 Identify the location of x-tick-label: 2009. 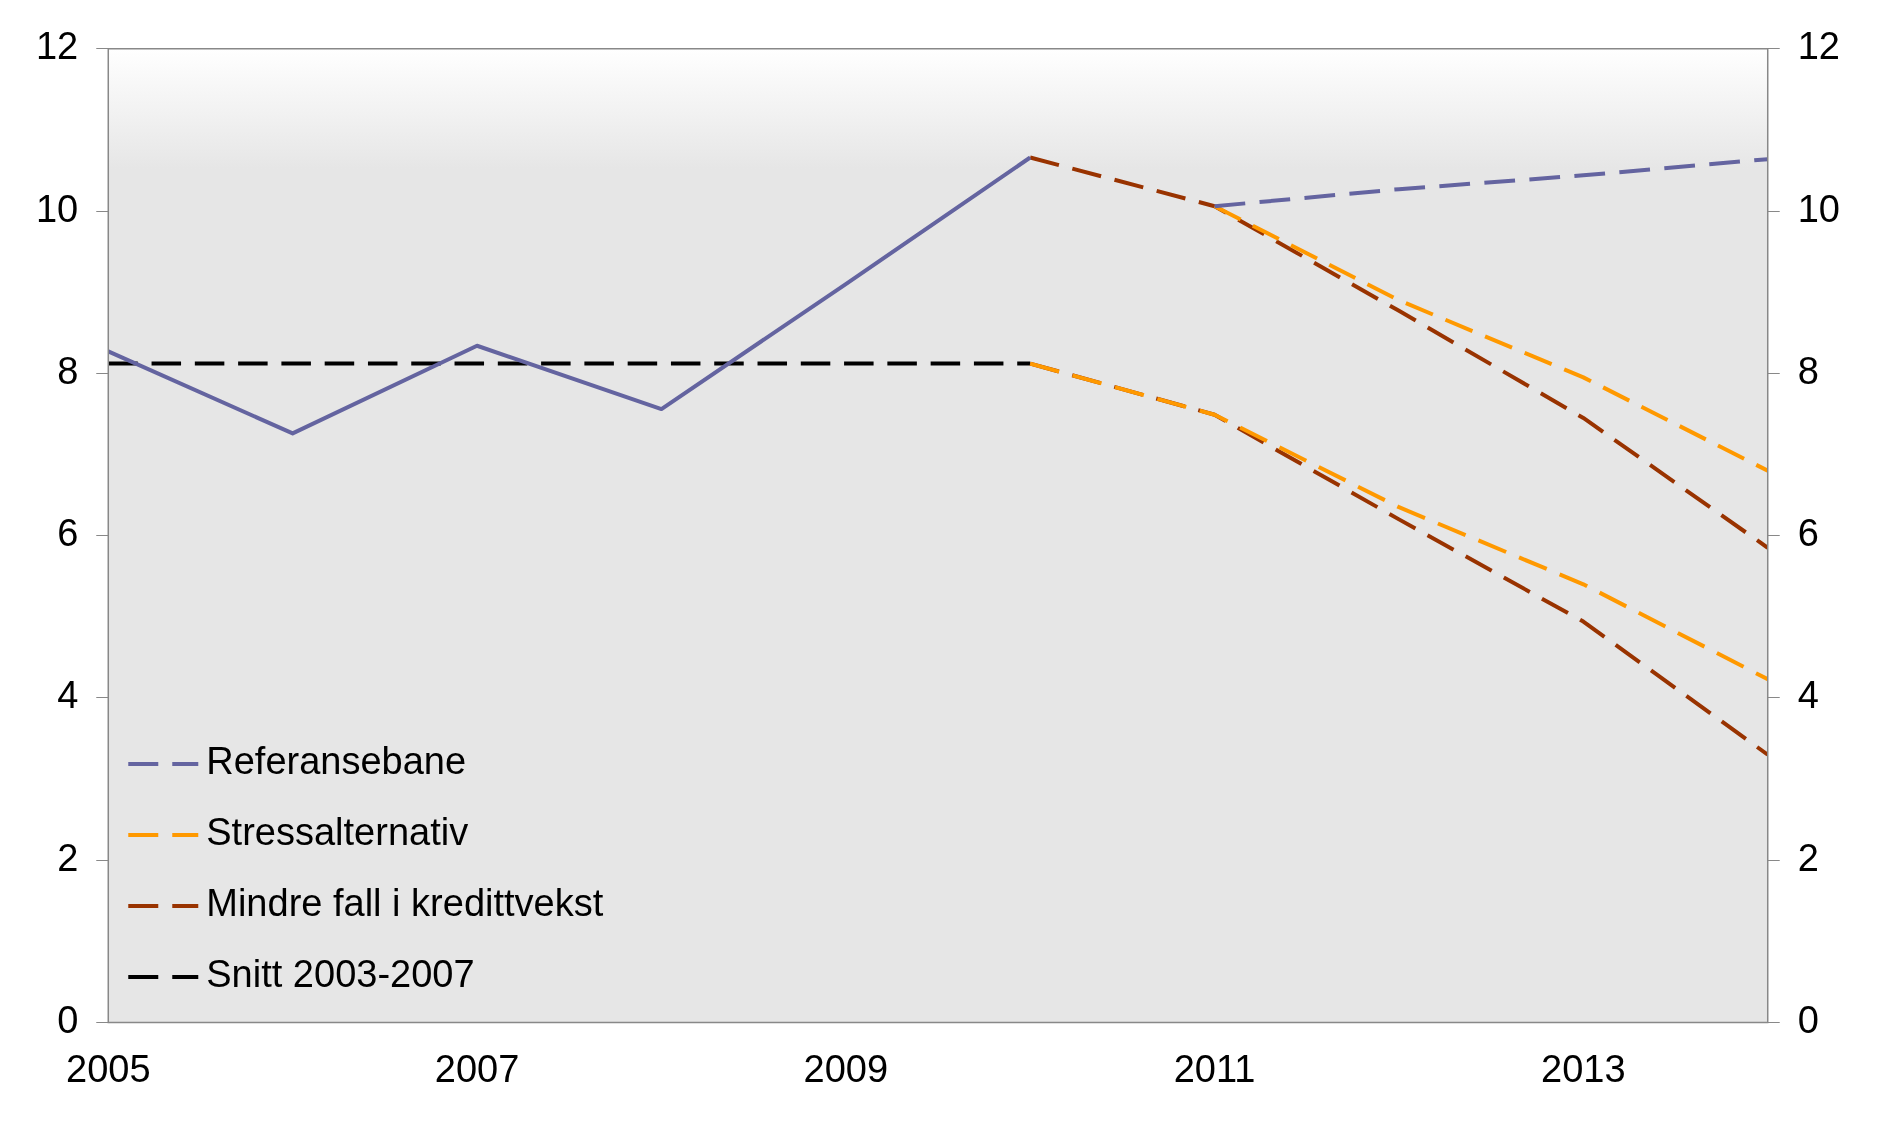
(846, 1068).